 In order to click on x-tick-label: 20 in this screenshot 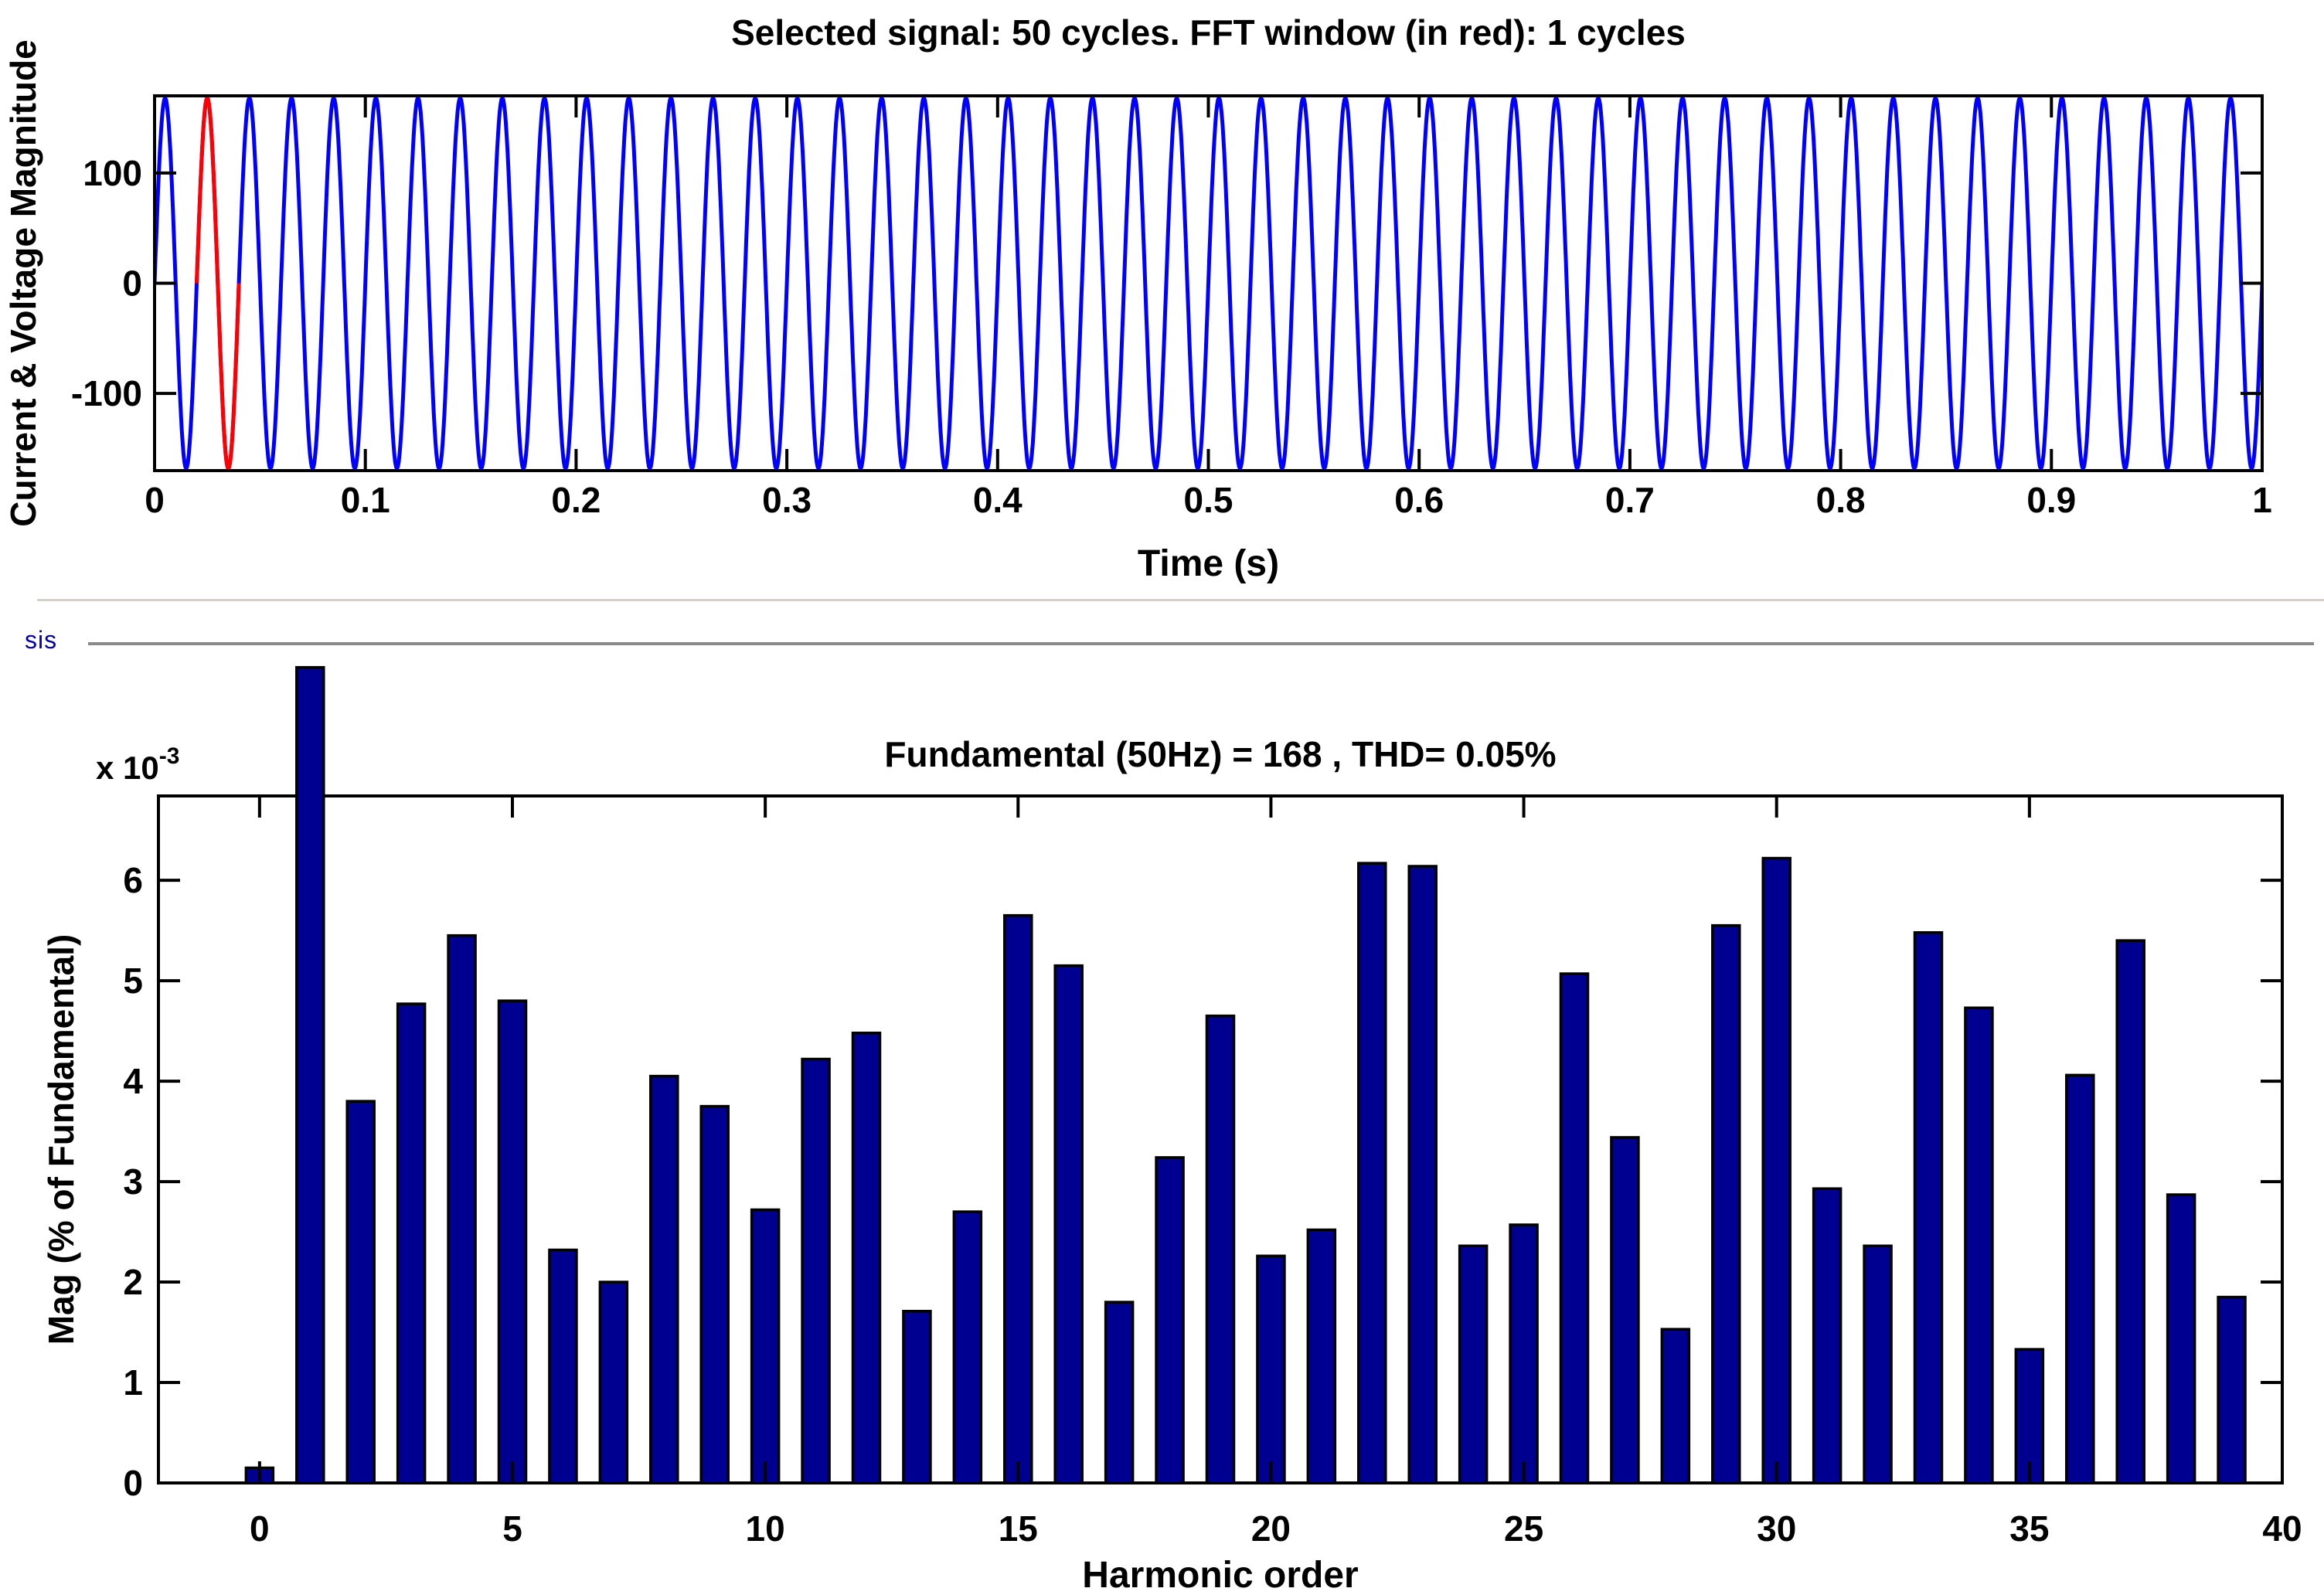, I will do `click(1271, 1529)`.